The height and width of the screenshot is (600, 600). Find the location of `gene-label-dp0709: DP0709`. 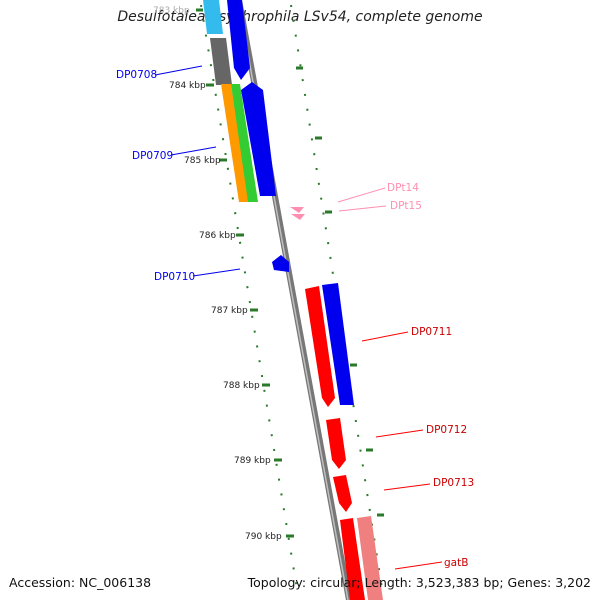

gene-label-dp0709: DP0709 is located at coordinates (152, 156).